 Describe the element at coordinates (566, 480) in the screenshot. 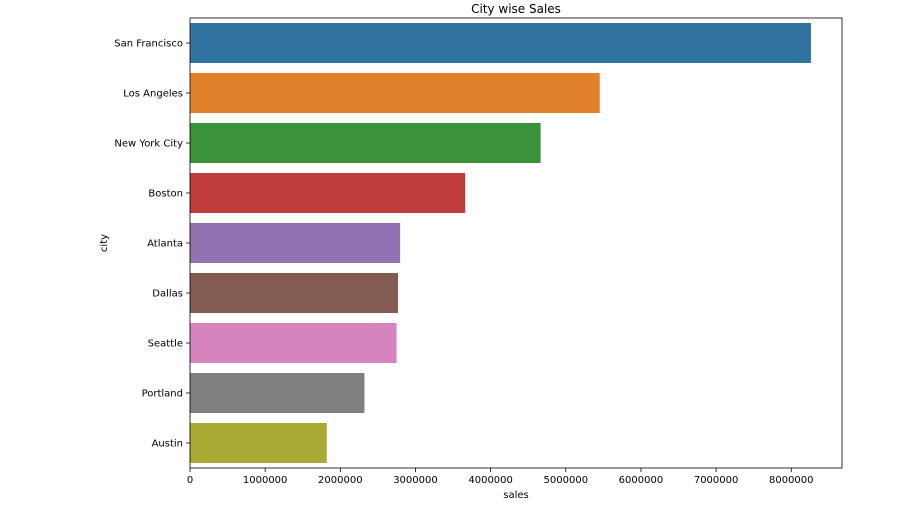

I see `x-tick-label: 5000000` at that location.